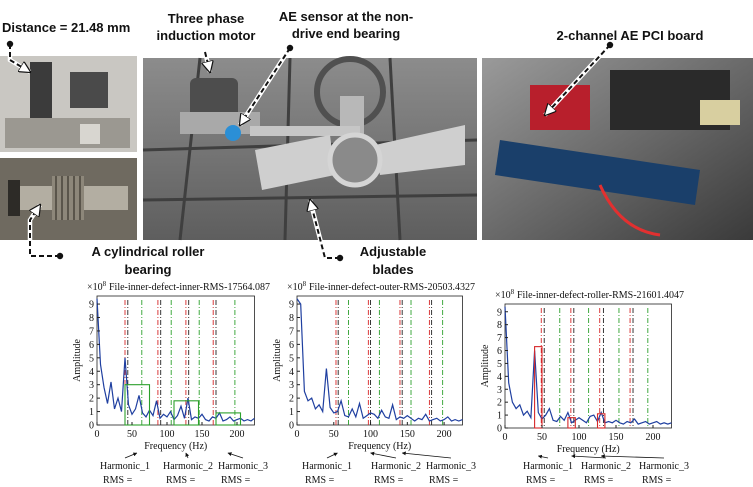 The image size is (753, 487). What do you see at coordinates (346, 33) in the screenshot?
I see `label-sensor: drive end bearing` at bounding box center [346, 33].